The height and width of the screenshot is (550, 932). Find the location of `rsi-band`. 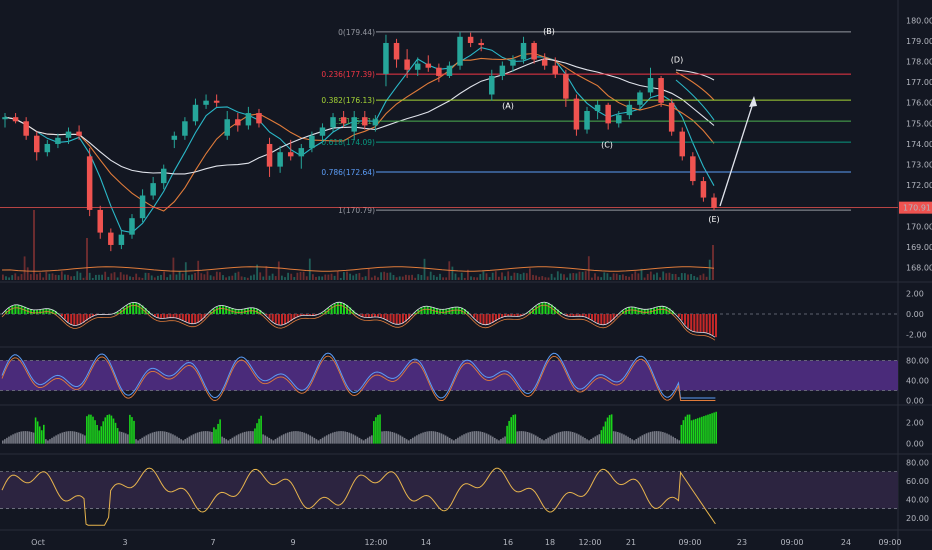

rsi-band is located at coordinates (449, 490).